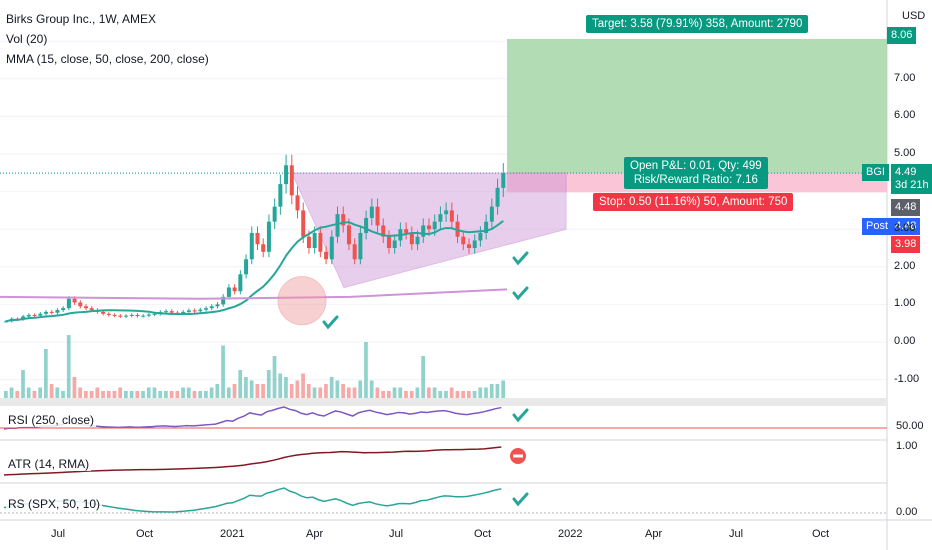  Describe the element at coordinates (910, 426) in the screenshot. I see `rsi-axis-tick: 50.00` at that location.